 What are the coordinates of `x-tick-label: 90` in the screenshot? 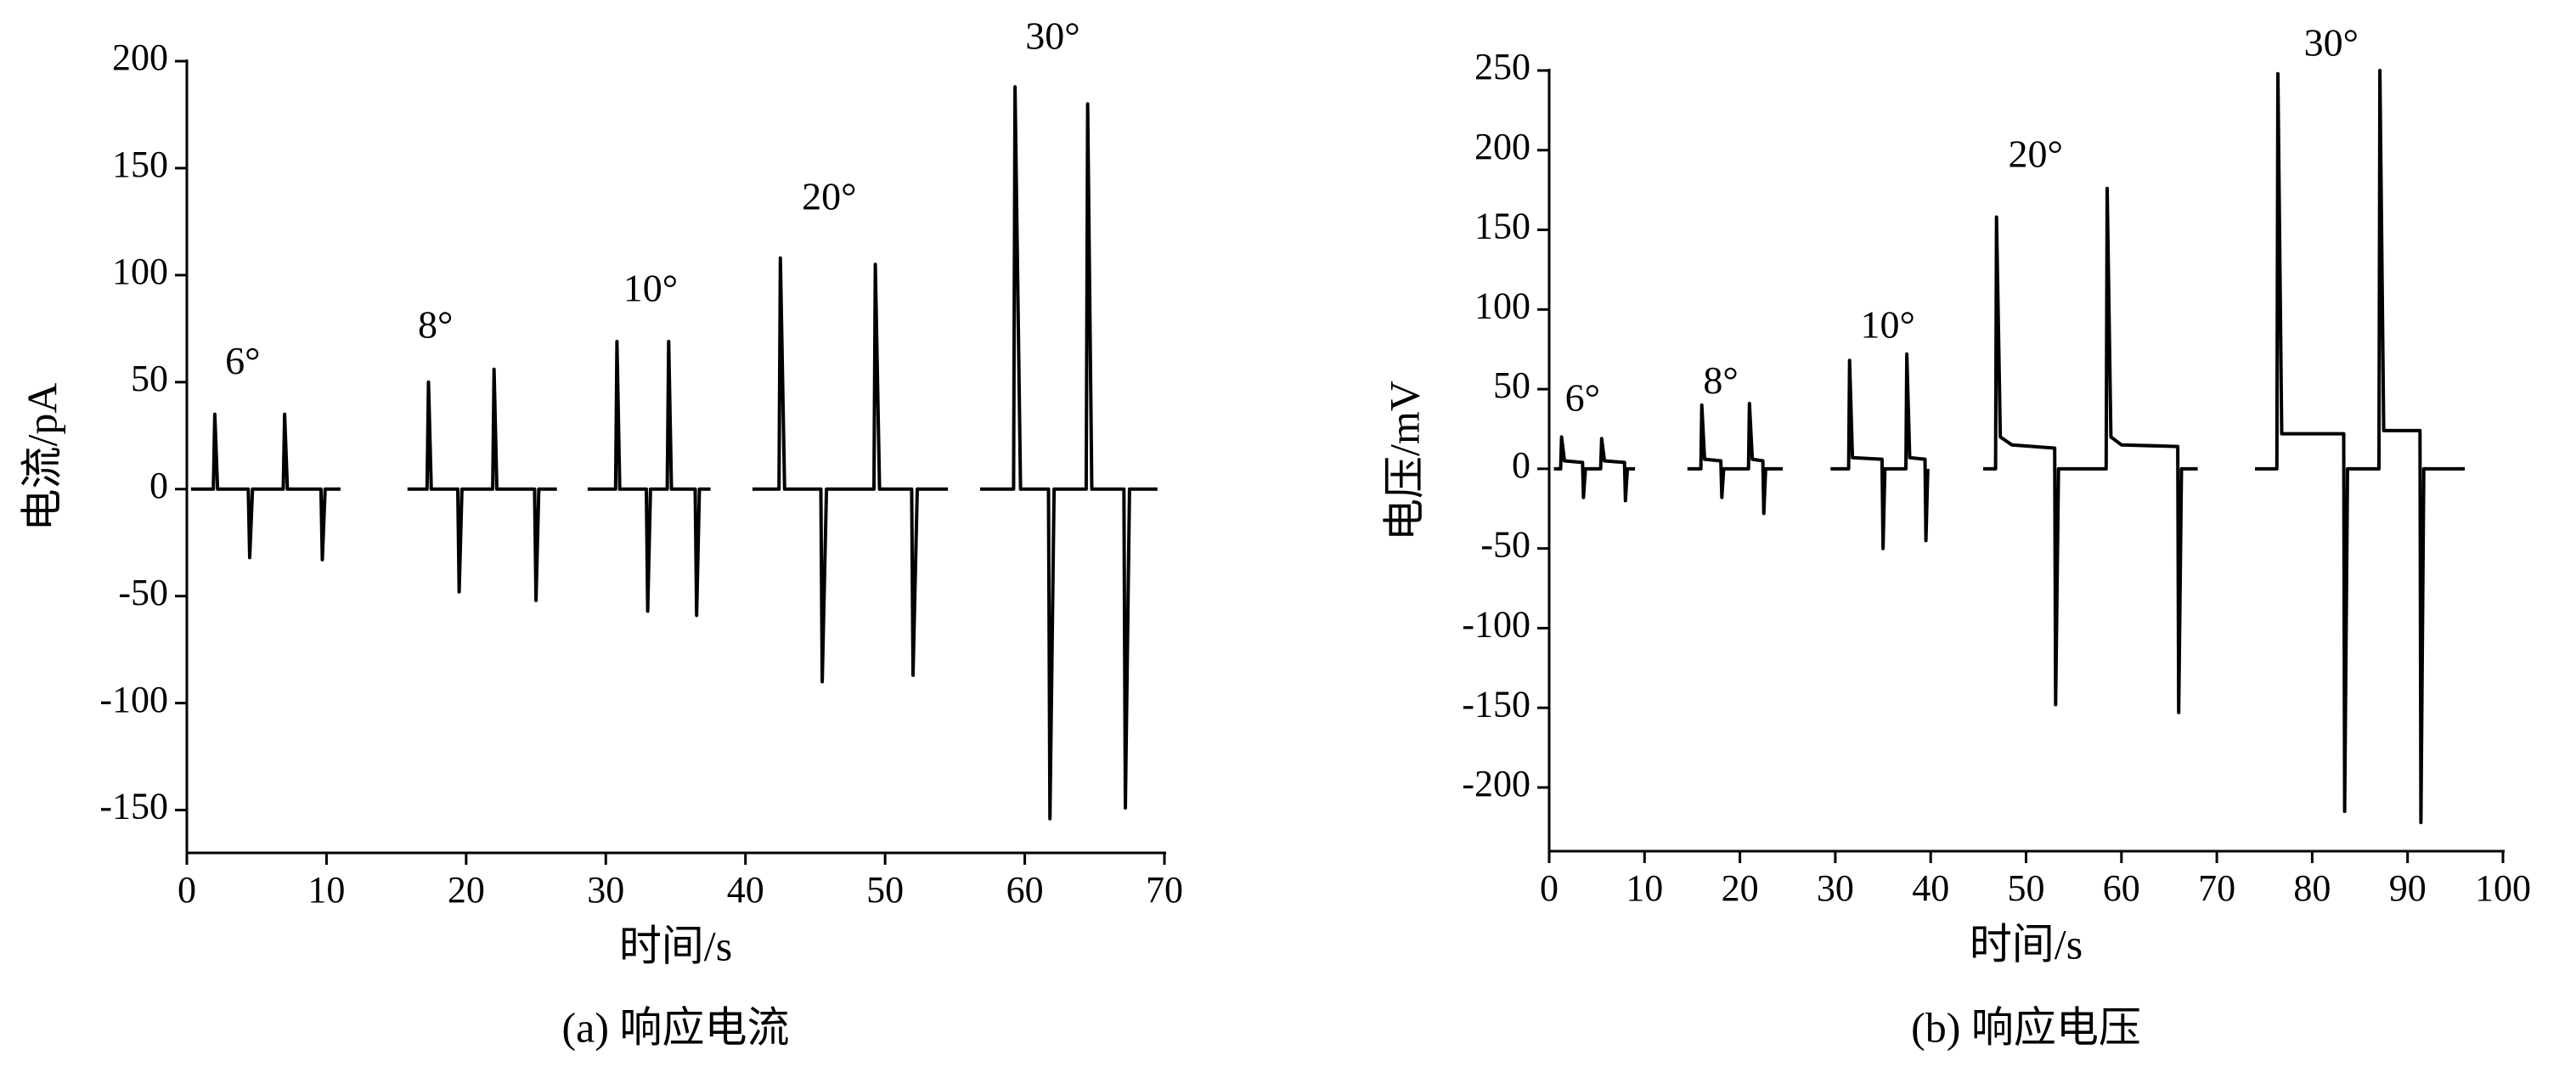 It's located at (2408, 888).